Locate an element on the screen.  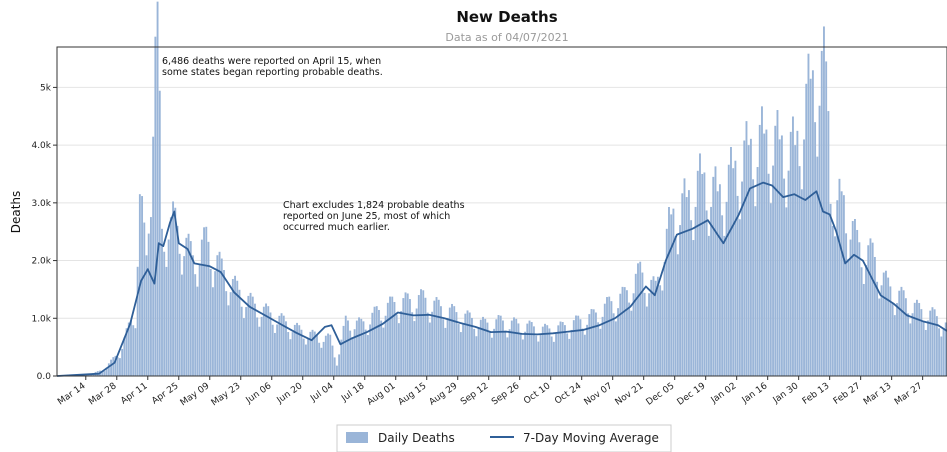
x-tick-label: Aug 01 is located at coordinates (382, 394).